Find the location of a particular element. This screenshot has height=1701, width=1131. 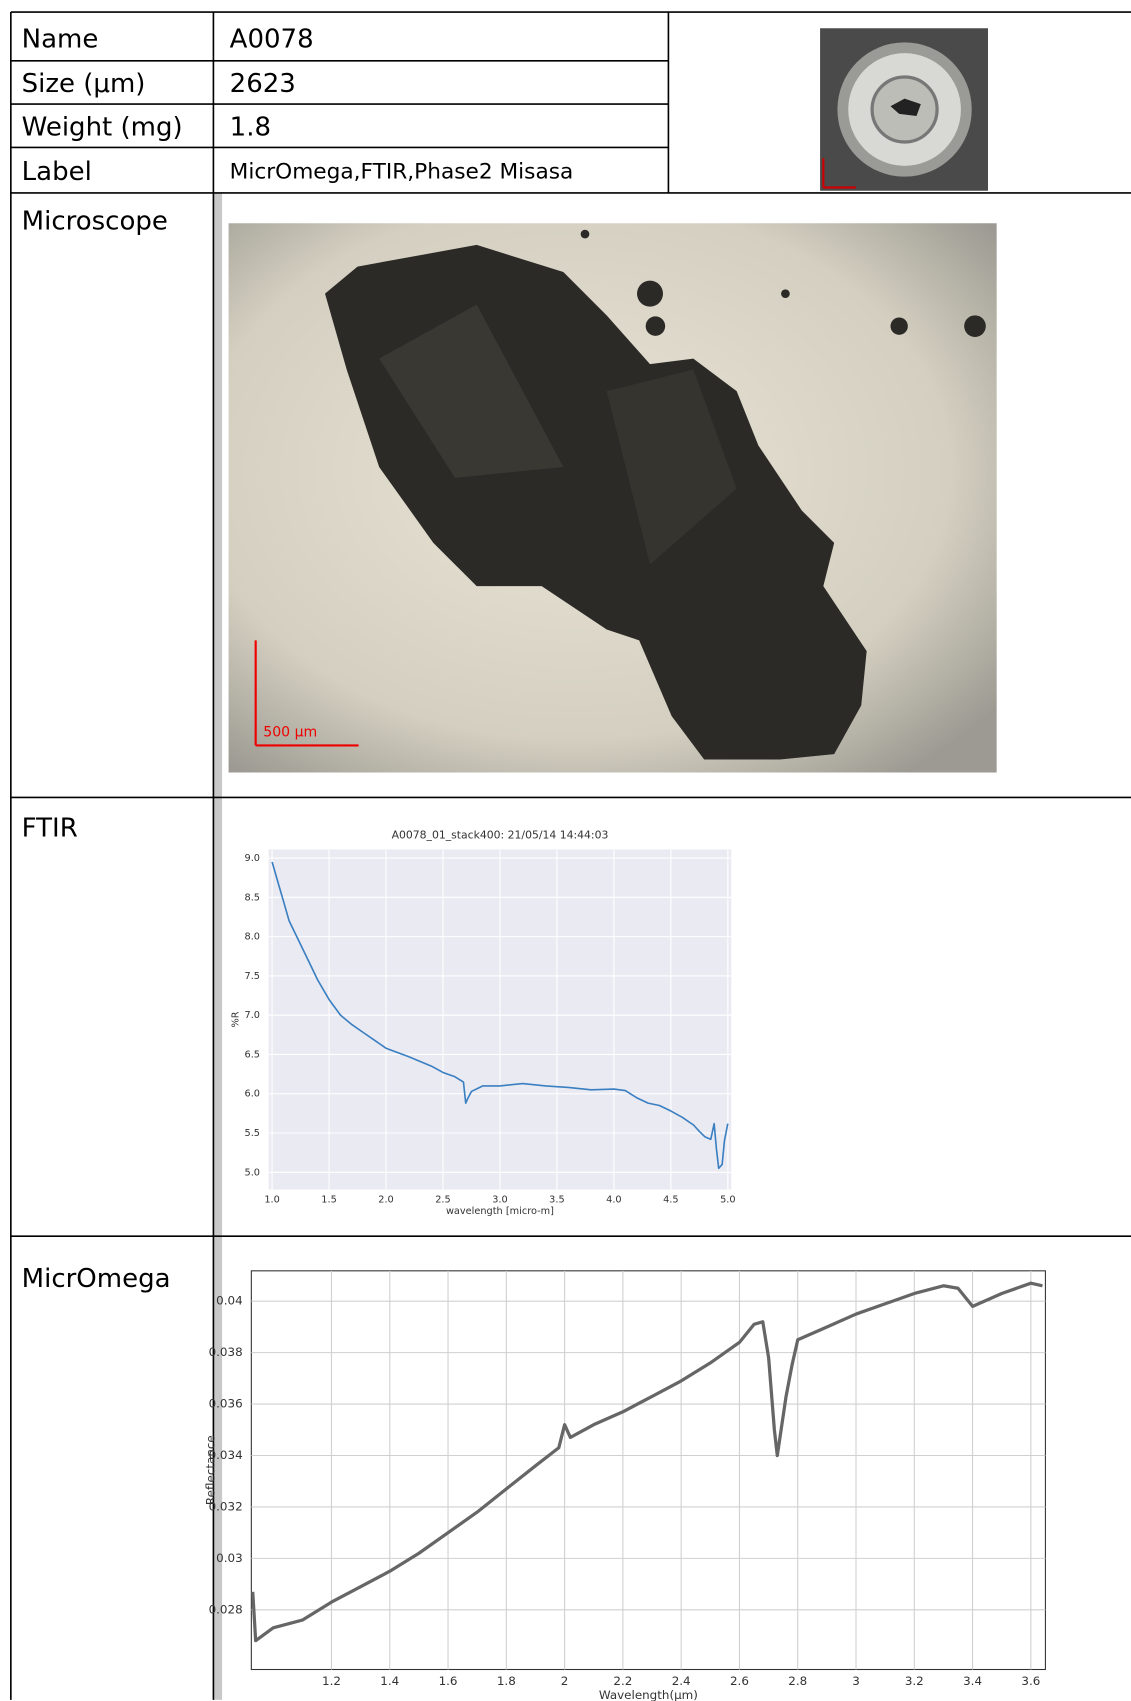

x-axis-label: wavelength [micro-m] is located at coordinates (500, 1211).